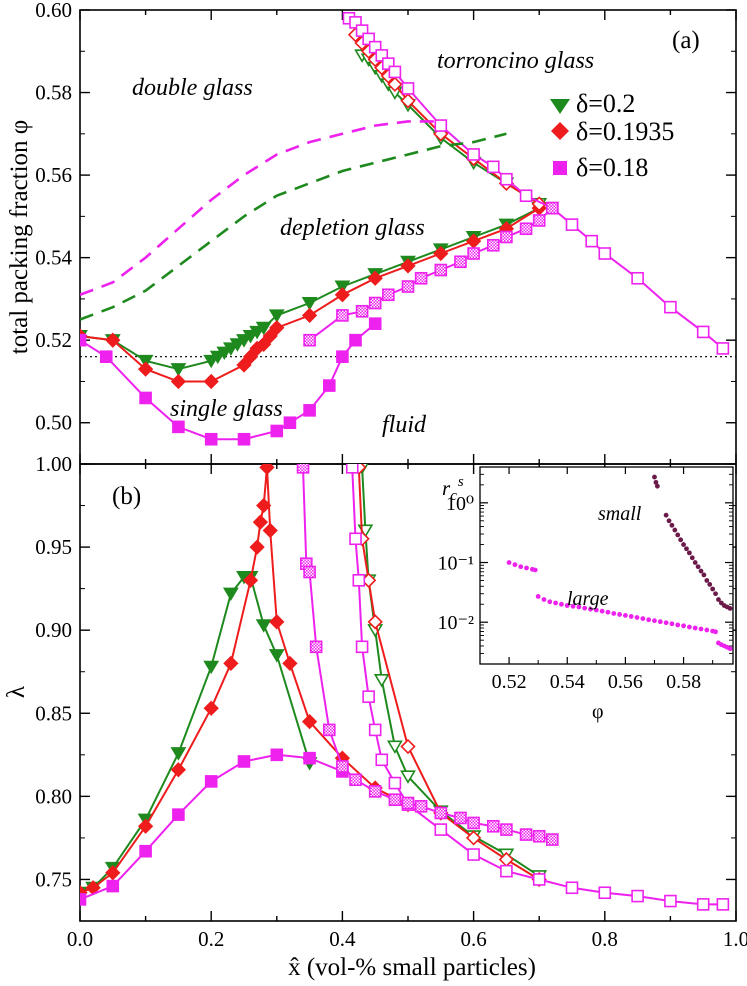 Image resolution: width=747 pixels, height=986 pixels. What do you see at coordinates (53, 423) in the screenshot?
I see `y-tick-label: 0.50` at bounding box center [53, 423].